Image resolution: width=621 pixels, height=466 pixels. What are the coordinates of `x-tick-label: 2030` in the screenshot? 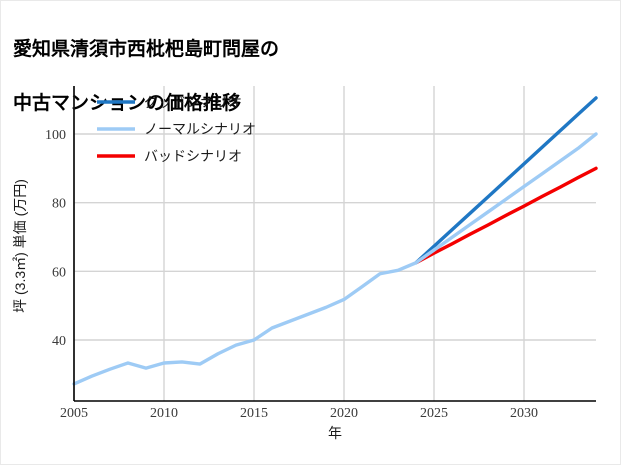 It's located at (524, 413).